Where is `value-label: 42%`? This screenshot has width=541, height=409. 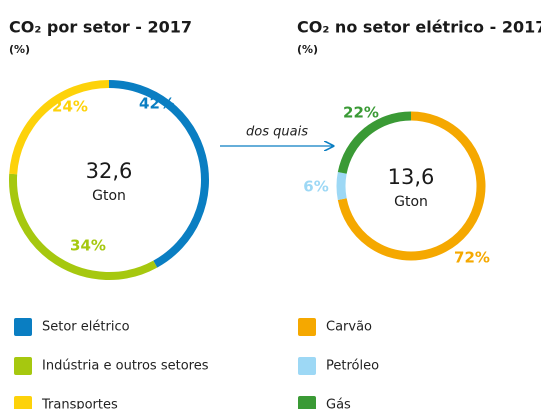
value-label: 42% is located at coordinates (157, 104).